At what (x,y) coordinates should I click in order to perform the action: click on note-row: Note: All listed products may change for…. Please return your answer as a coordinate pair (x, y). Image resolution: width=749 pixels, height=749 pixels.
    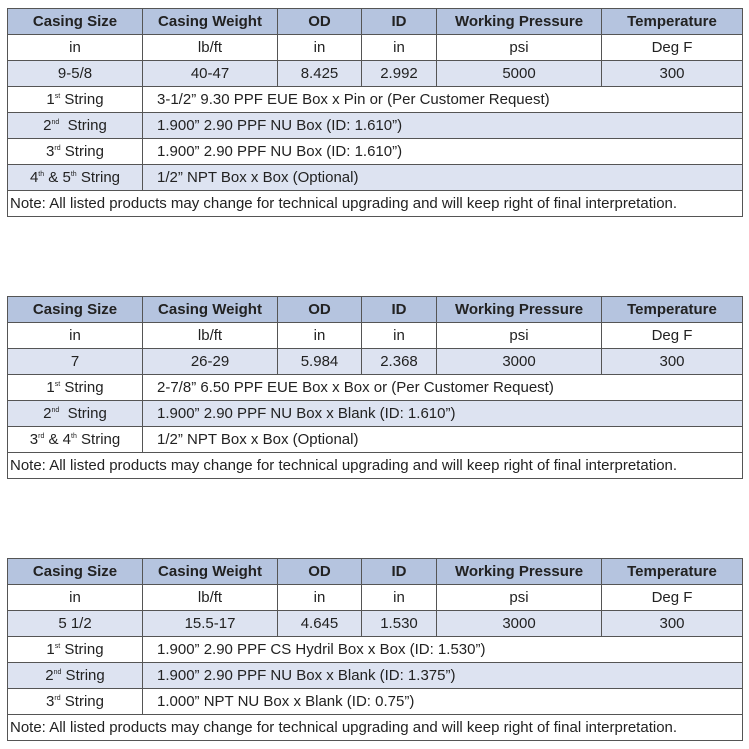
    Looking at the image, I should click on (375, 203).